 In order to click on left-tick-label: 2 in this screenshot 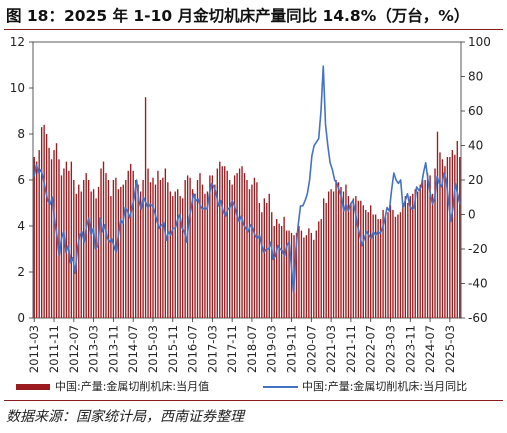, I will do `click(21, 272)`.